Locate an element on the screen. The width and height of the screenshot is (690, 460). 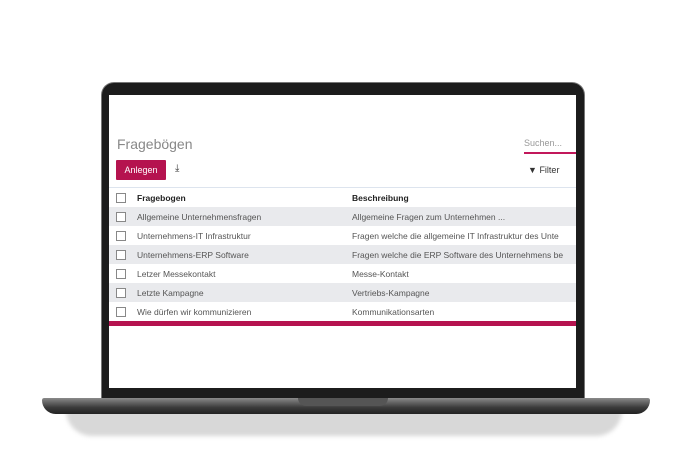
filter-icon: ▼ is located at coordinates (532, 170).